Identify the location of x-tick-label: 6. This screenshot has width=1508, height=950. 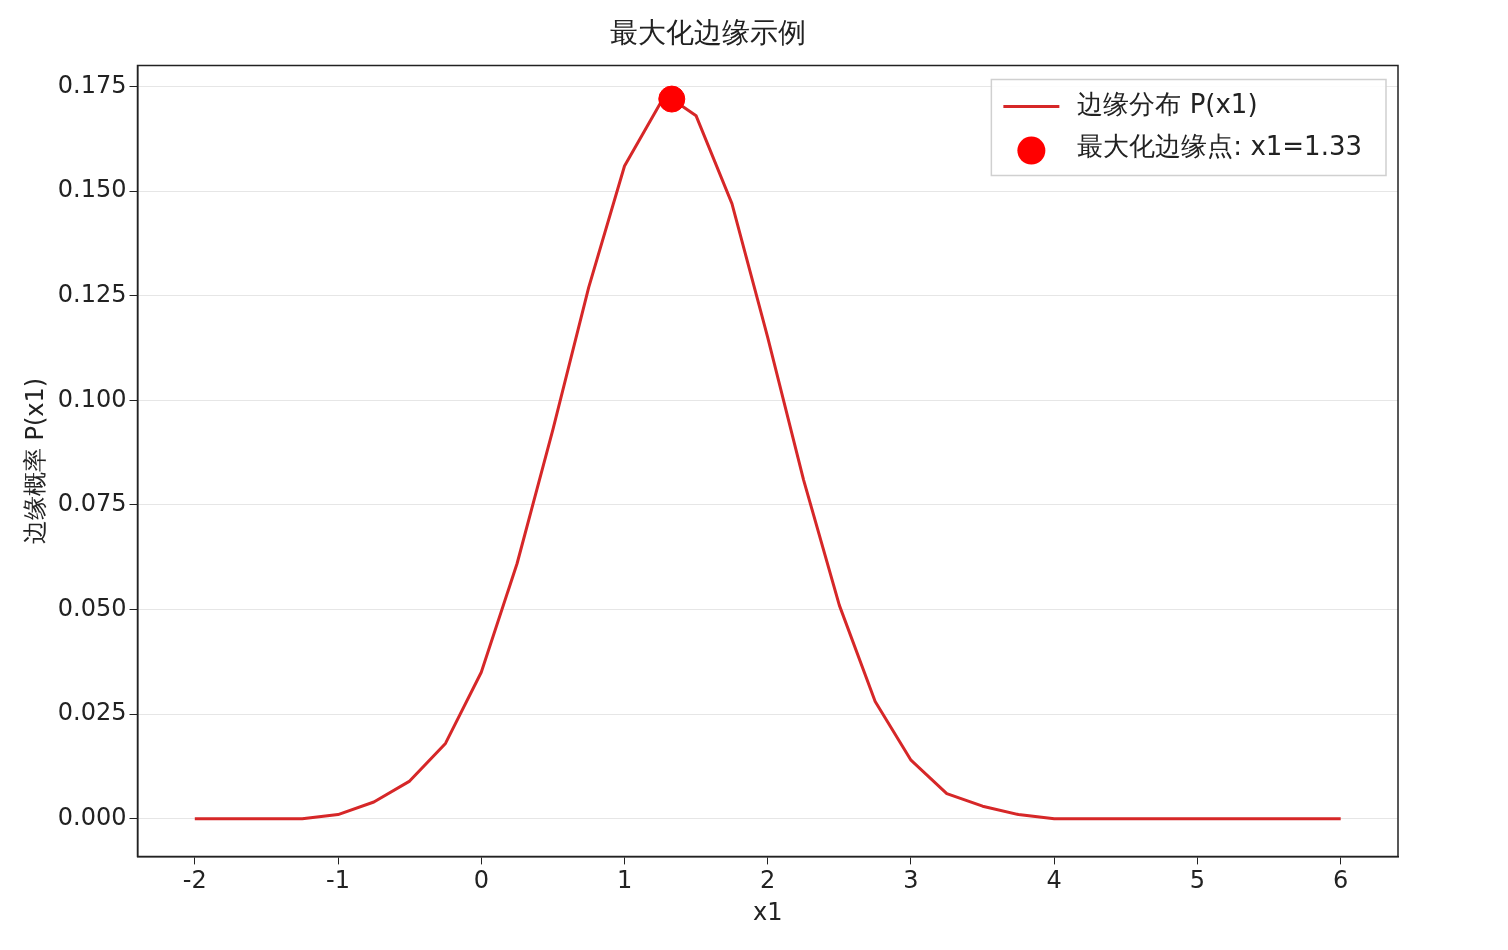
(1341, 880).